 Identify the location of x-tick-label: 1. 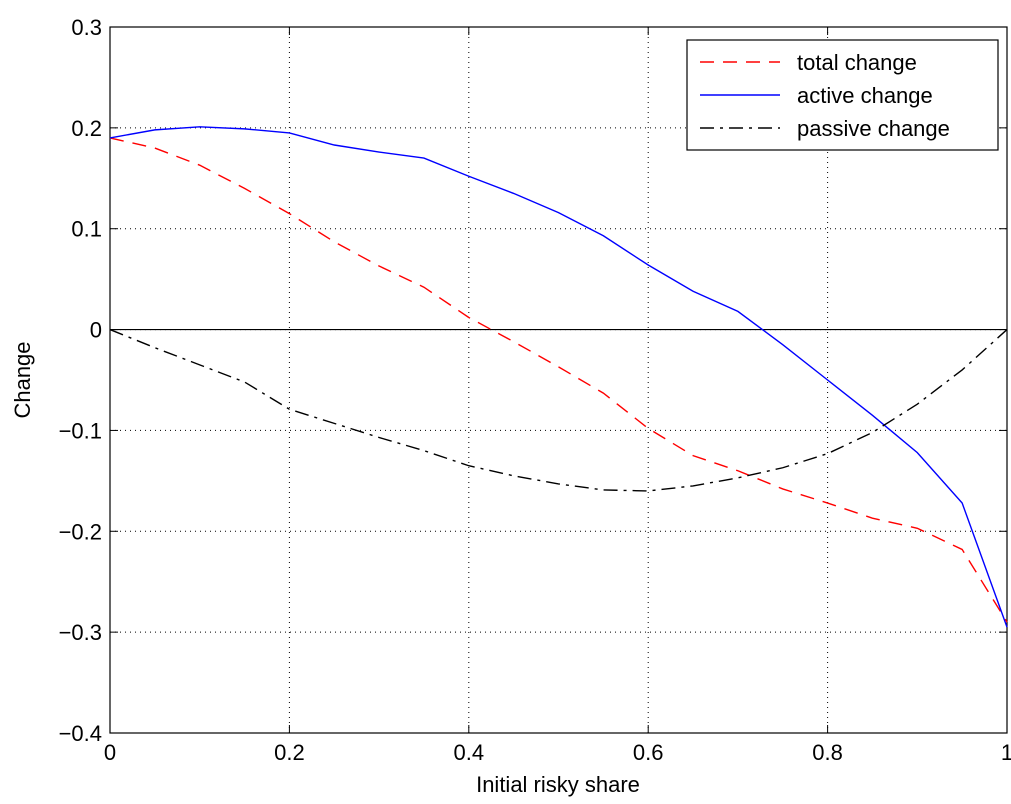
(1006, 752).